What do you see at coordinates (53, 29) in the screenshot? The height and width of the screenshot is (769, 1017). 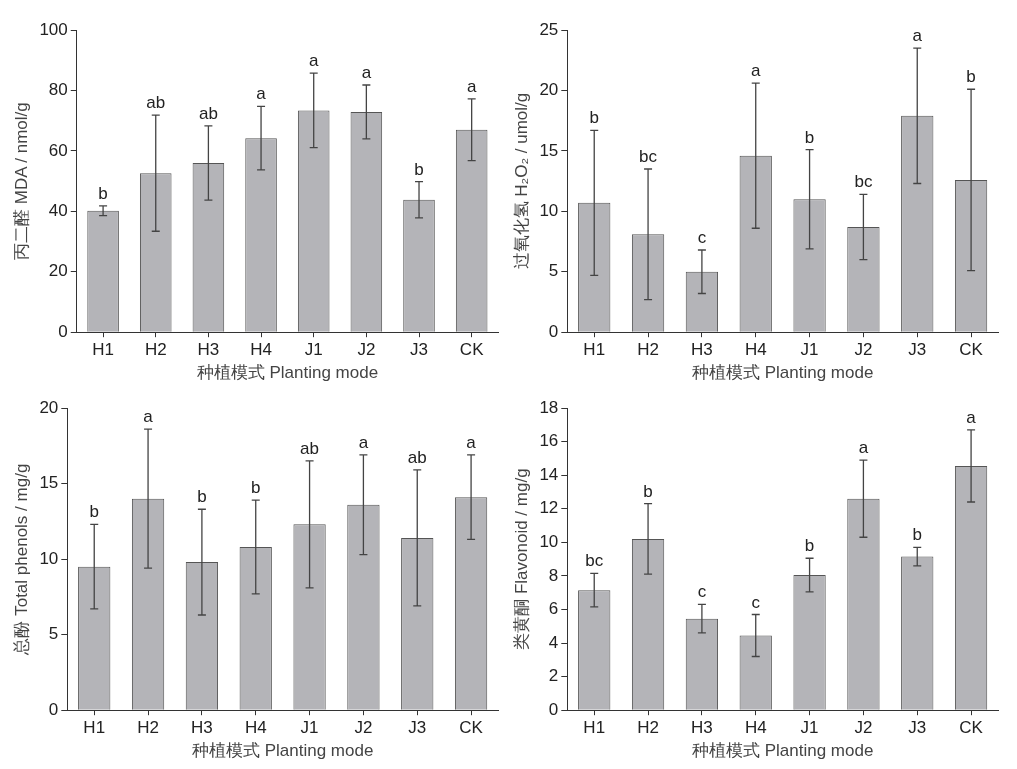 I see `y-tick-label: 100` at bounding box center [53, 29].